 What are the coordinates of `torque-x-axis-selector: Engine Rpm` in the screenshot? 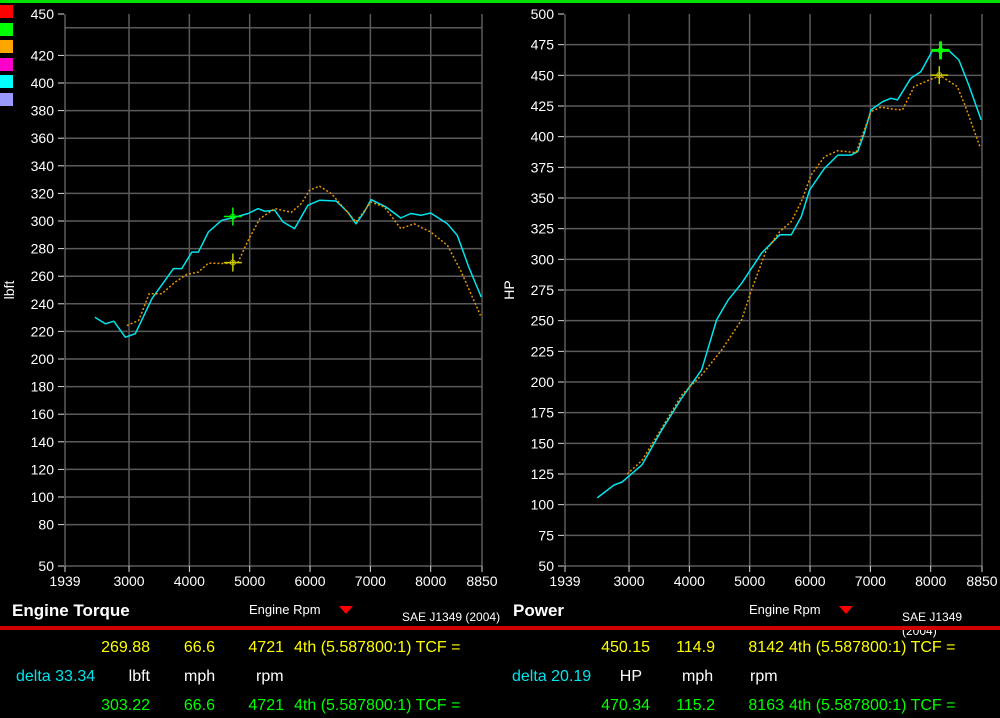 It's located at (285, 609).